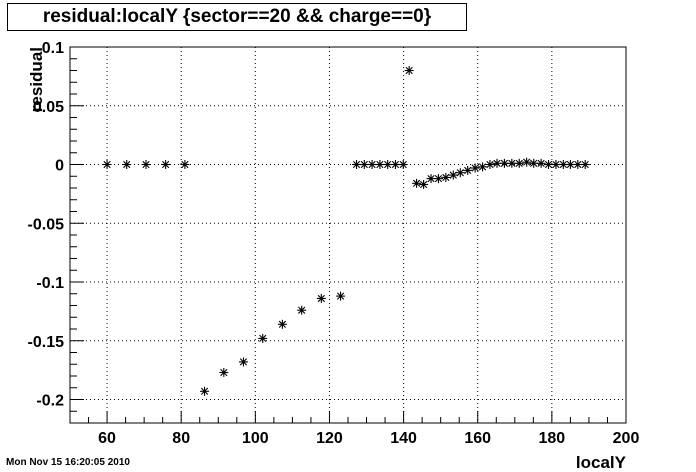  What do you see at coordinates (107, 438) in the screenshot?
I see `x-tick-label: 60` at bounding box center [107, 438].